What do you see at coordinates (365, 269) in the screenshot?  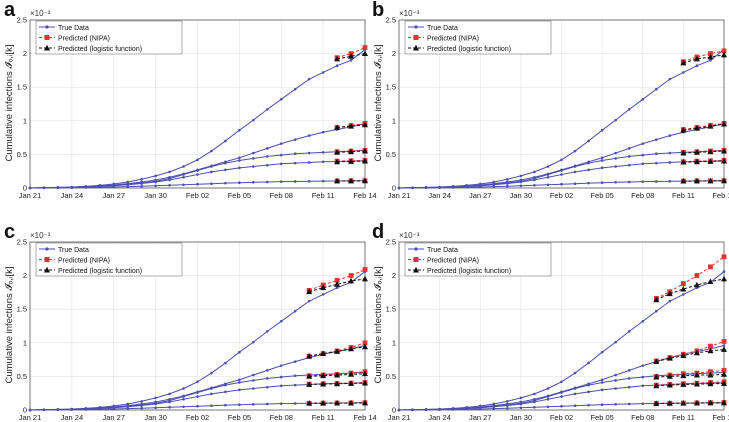 I see `nipa-point-c` at bounding box center [365, 269].